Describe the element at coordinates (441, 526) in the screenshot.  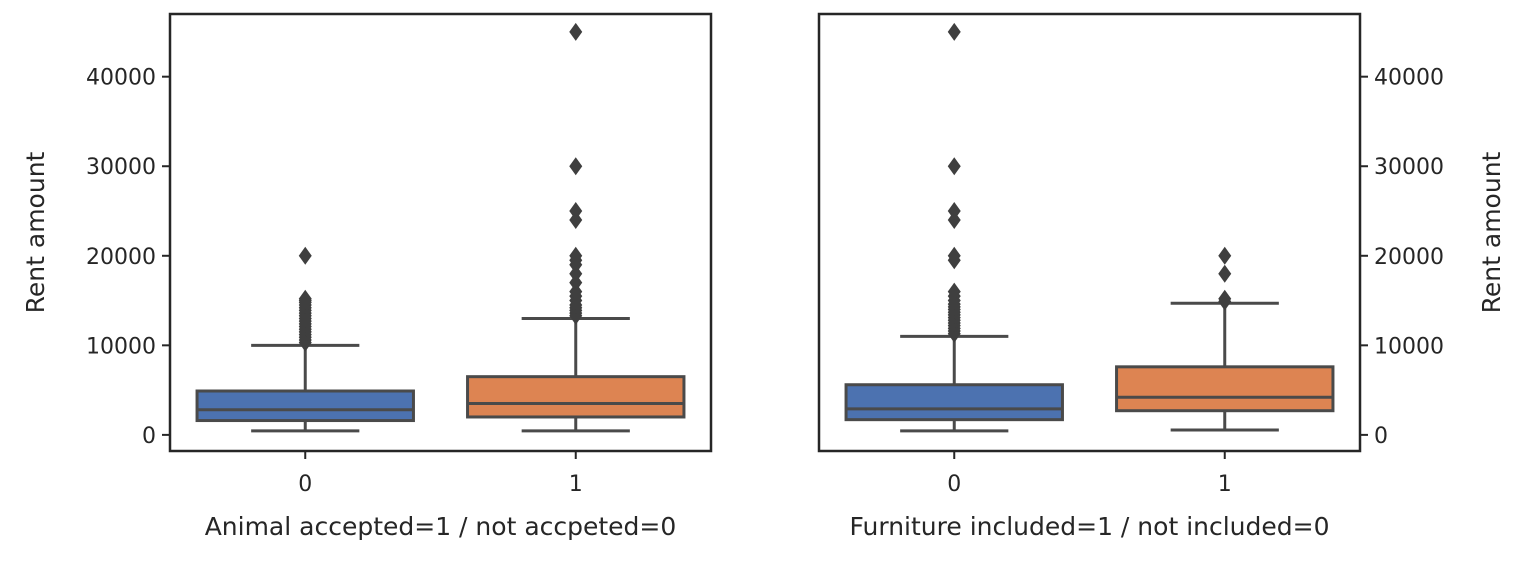
I see `x-axis-label: Animal accepted=1 / not accpeted=0` at that location.